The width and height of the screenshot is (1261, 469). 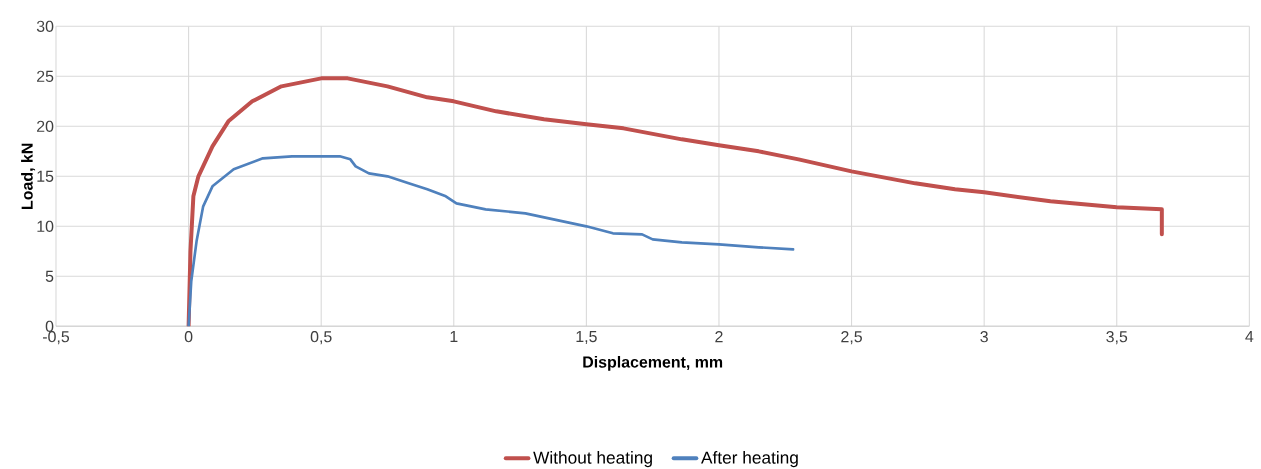 What do you see at coordinates (188, 337) in the screenshot?
I see `x-tick-label: 0` at bounding box center [188, 337].